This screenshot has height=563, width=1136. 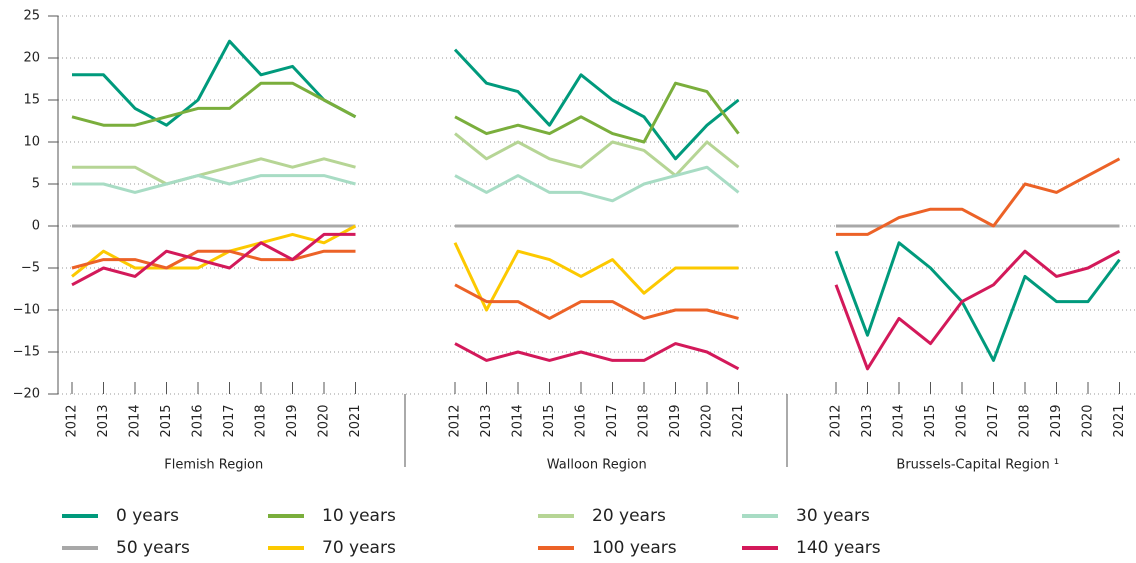 I want to click on legend-label: 10 years, so click(x=359, y=516).